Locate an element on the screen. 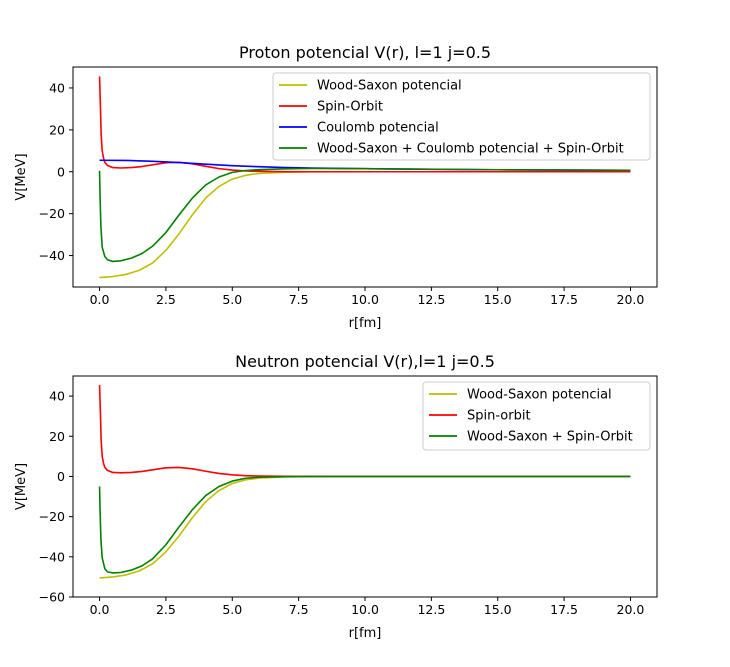 This screenshot has height=667, width=730. chart-title: Proton potencial V(r), l=1 j=0.5 is located at coordinates (365, 52).